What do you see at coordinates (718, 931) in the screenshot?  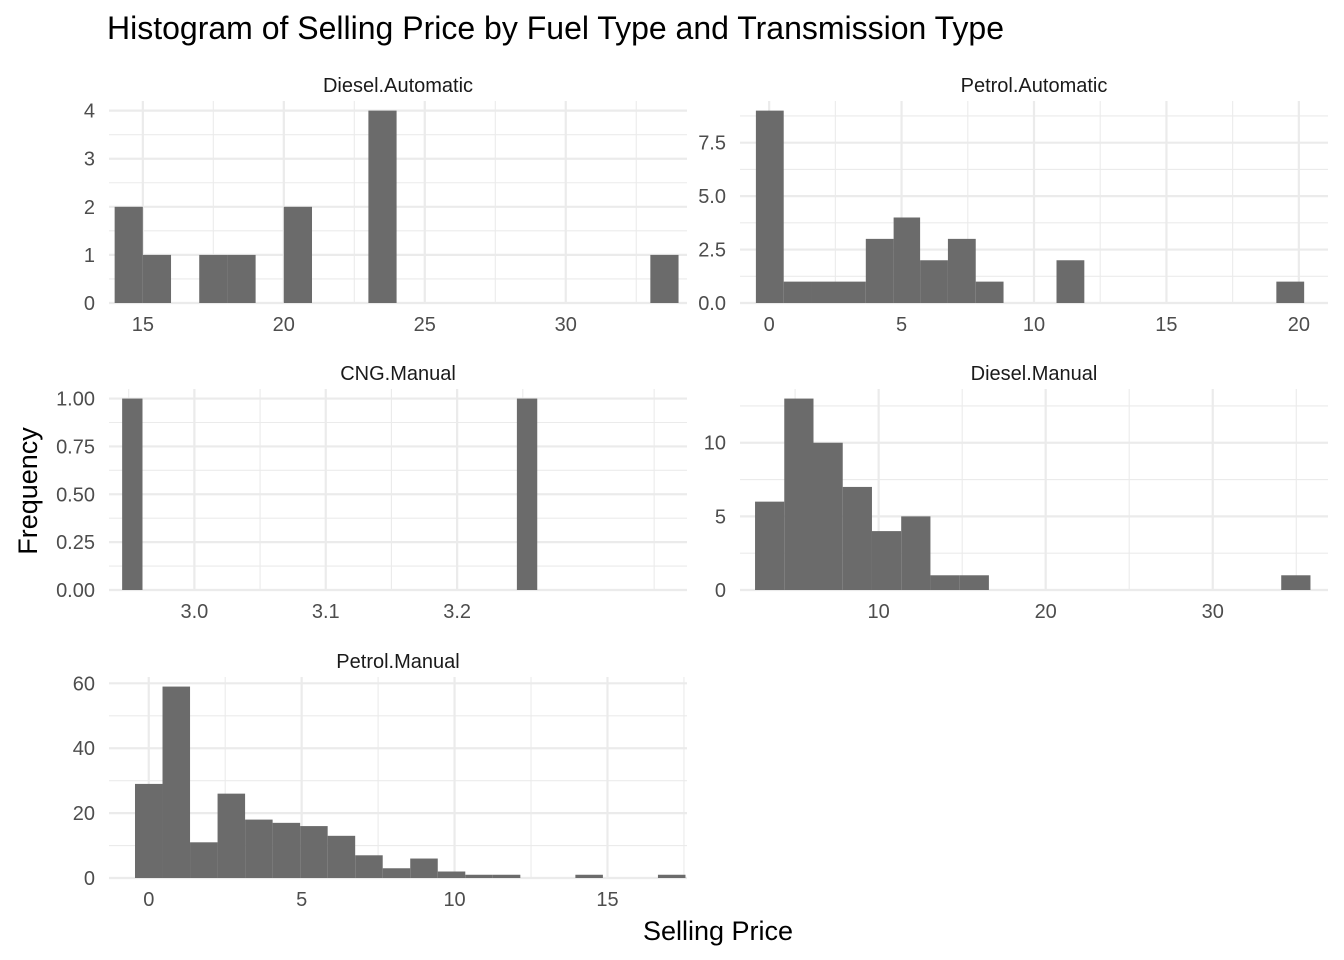 I see `x-axis-title: Selling Price` at bounding box center [718, 931].